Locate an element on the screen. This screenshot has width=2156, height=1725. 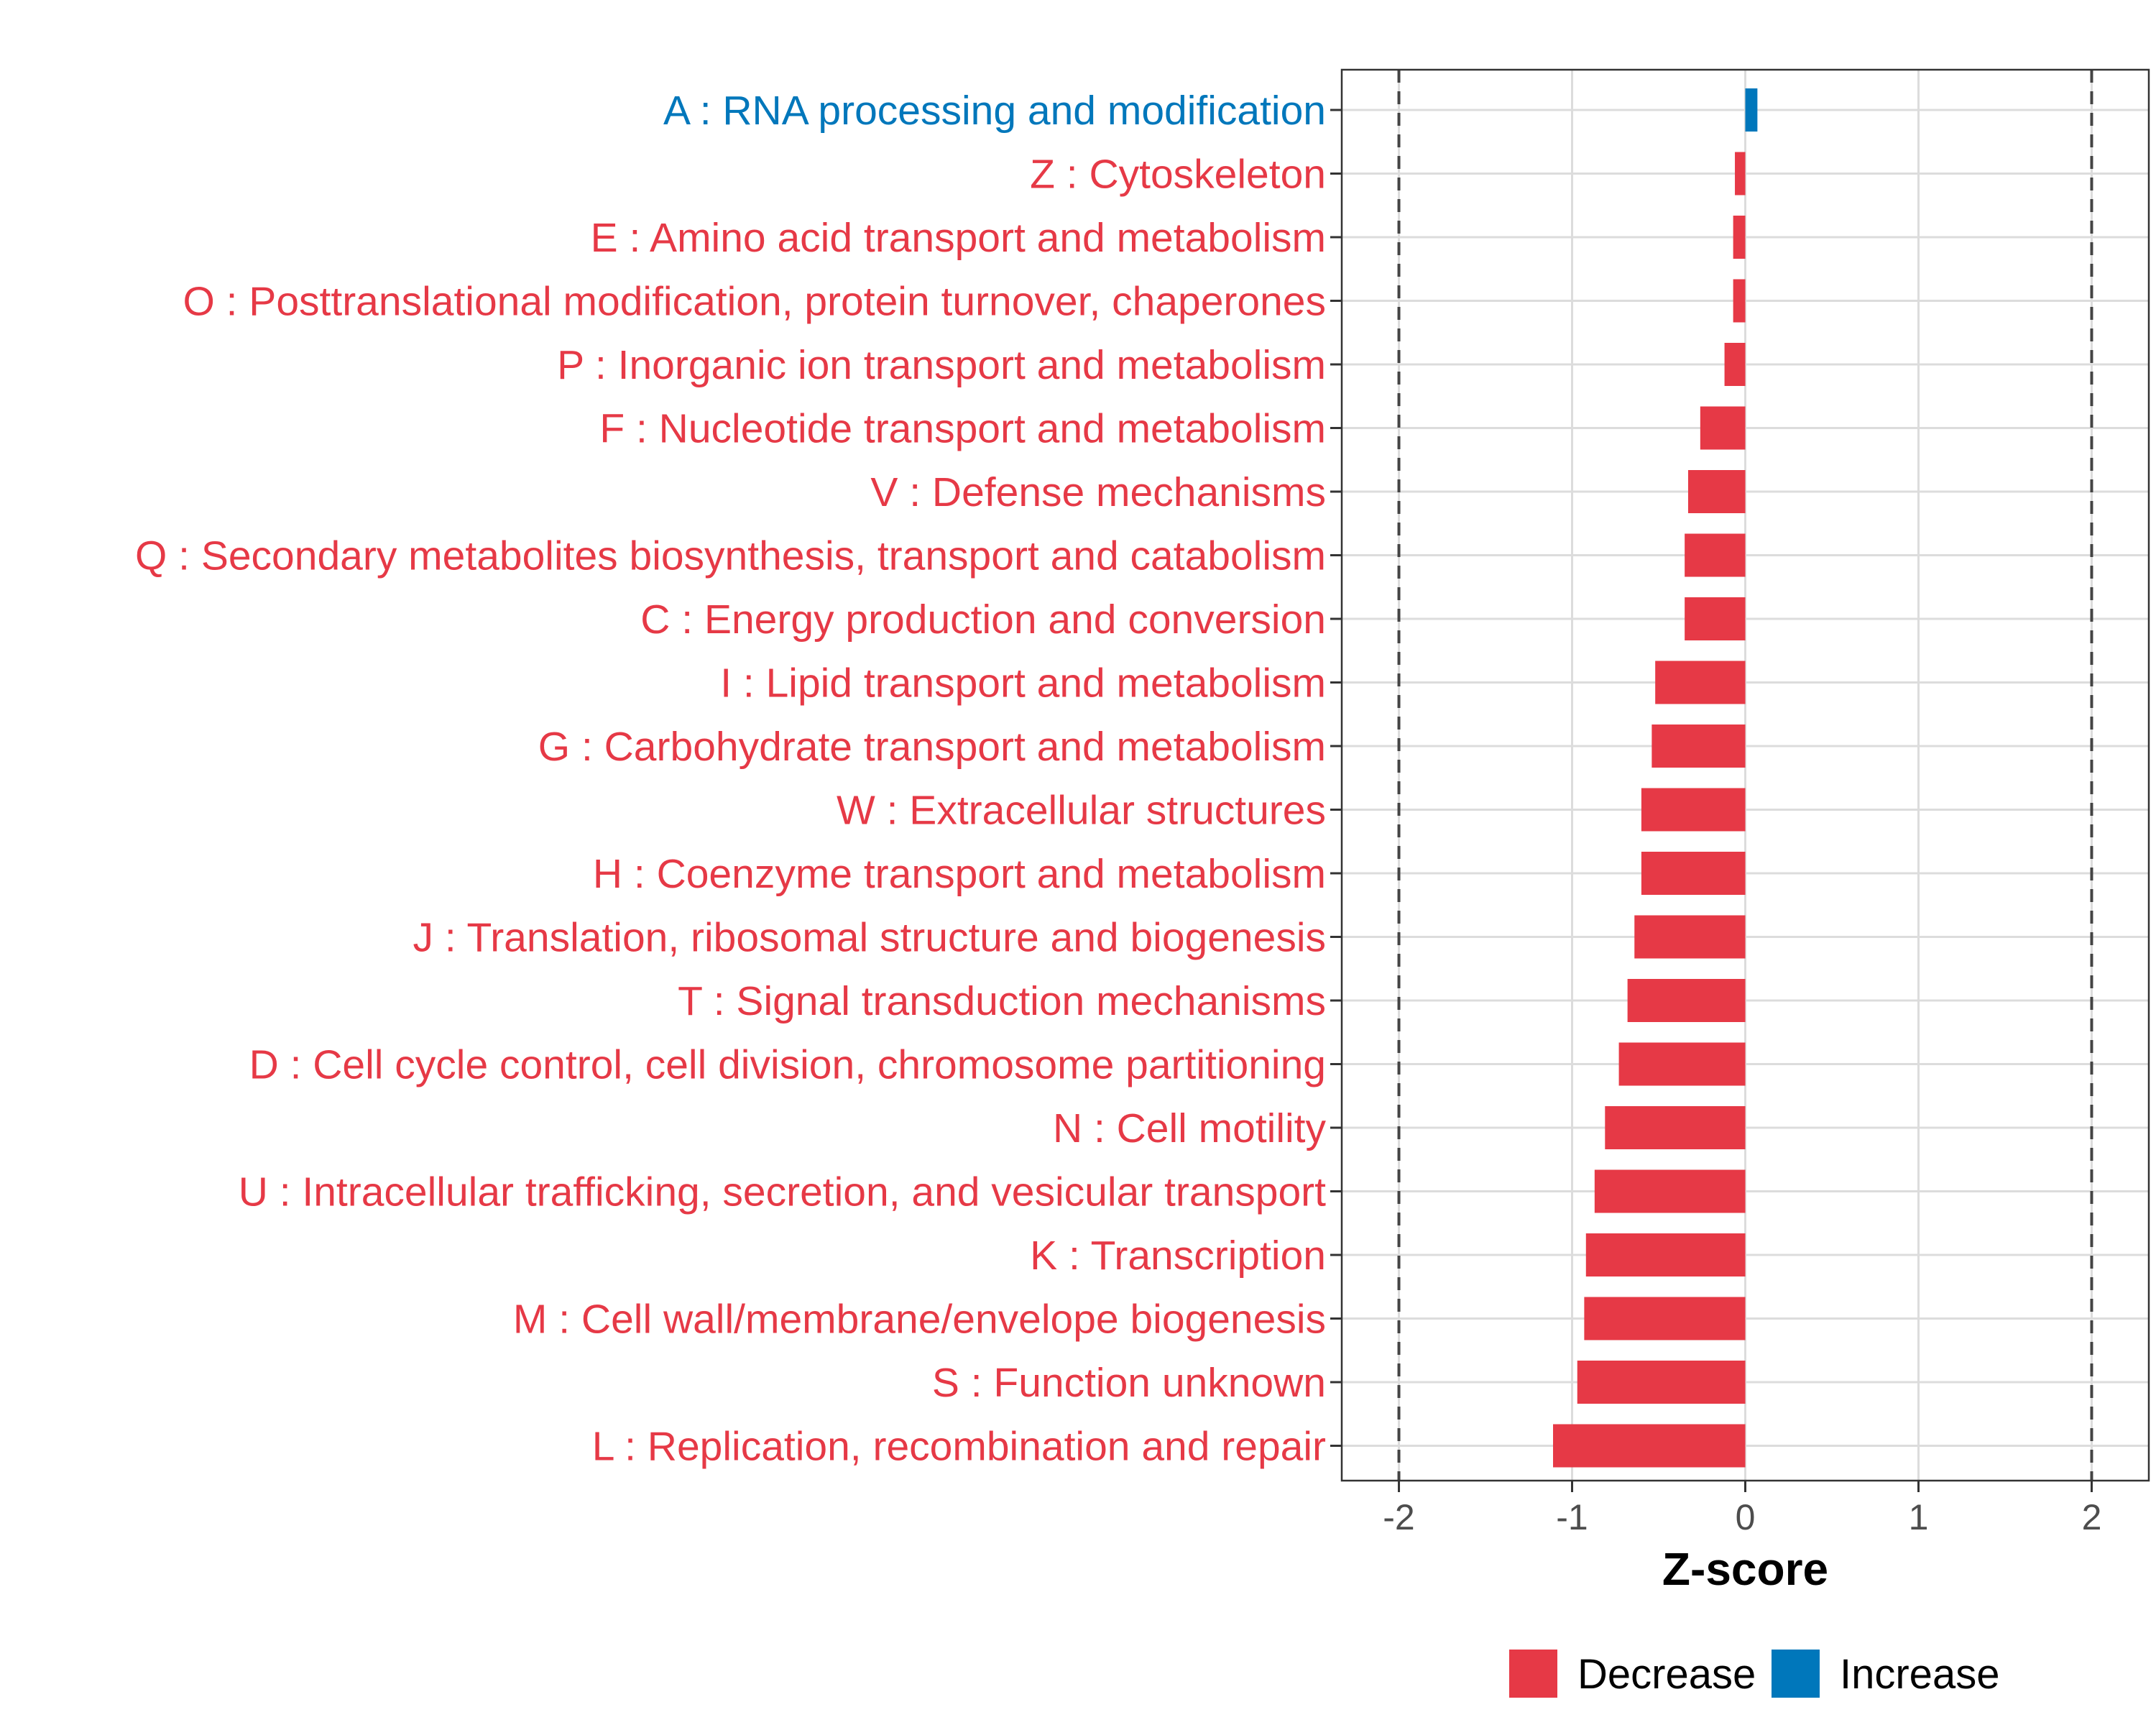
category-label: K : Transcription is located at coordinates (1178, 1256).